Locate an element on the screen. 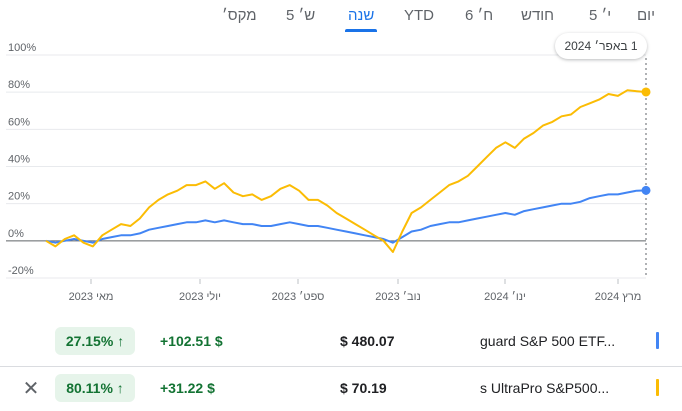 This screenshot has height=411, width=682. tab-6m: 6 ח׳ is located at coordinates (479, 15).